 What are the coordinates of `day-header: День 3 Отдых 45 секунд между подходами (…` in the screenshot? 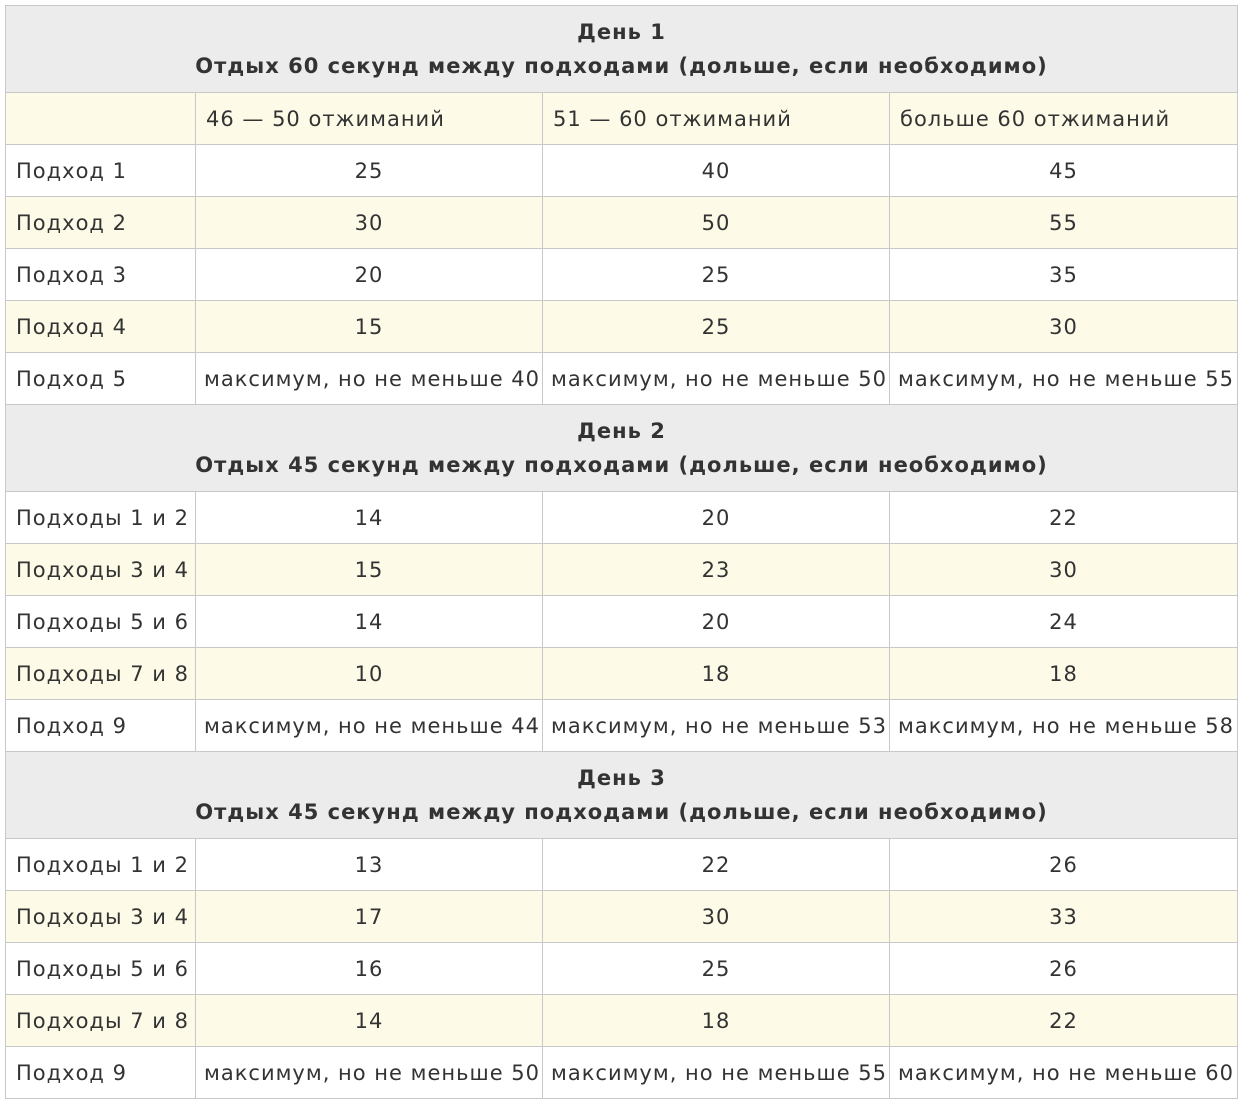 It's located at (621, 795).